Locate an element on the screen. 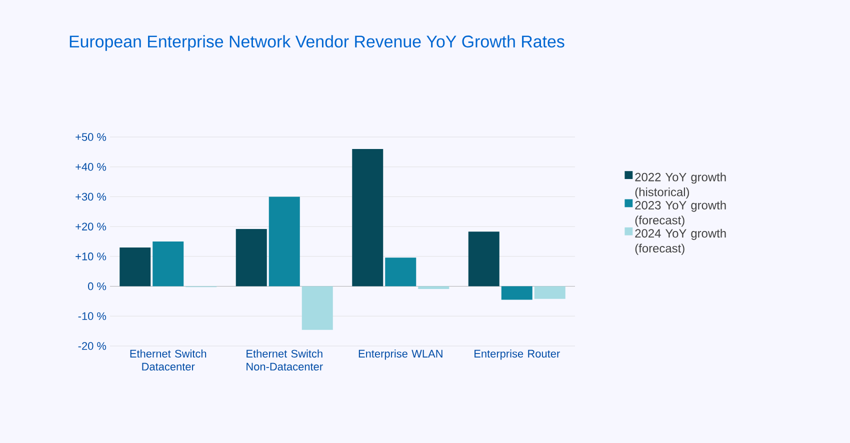  x-tick-label: Enterprise WLAN is located at coordinates (400, 355).